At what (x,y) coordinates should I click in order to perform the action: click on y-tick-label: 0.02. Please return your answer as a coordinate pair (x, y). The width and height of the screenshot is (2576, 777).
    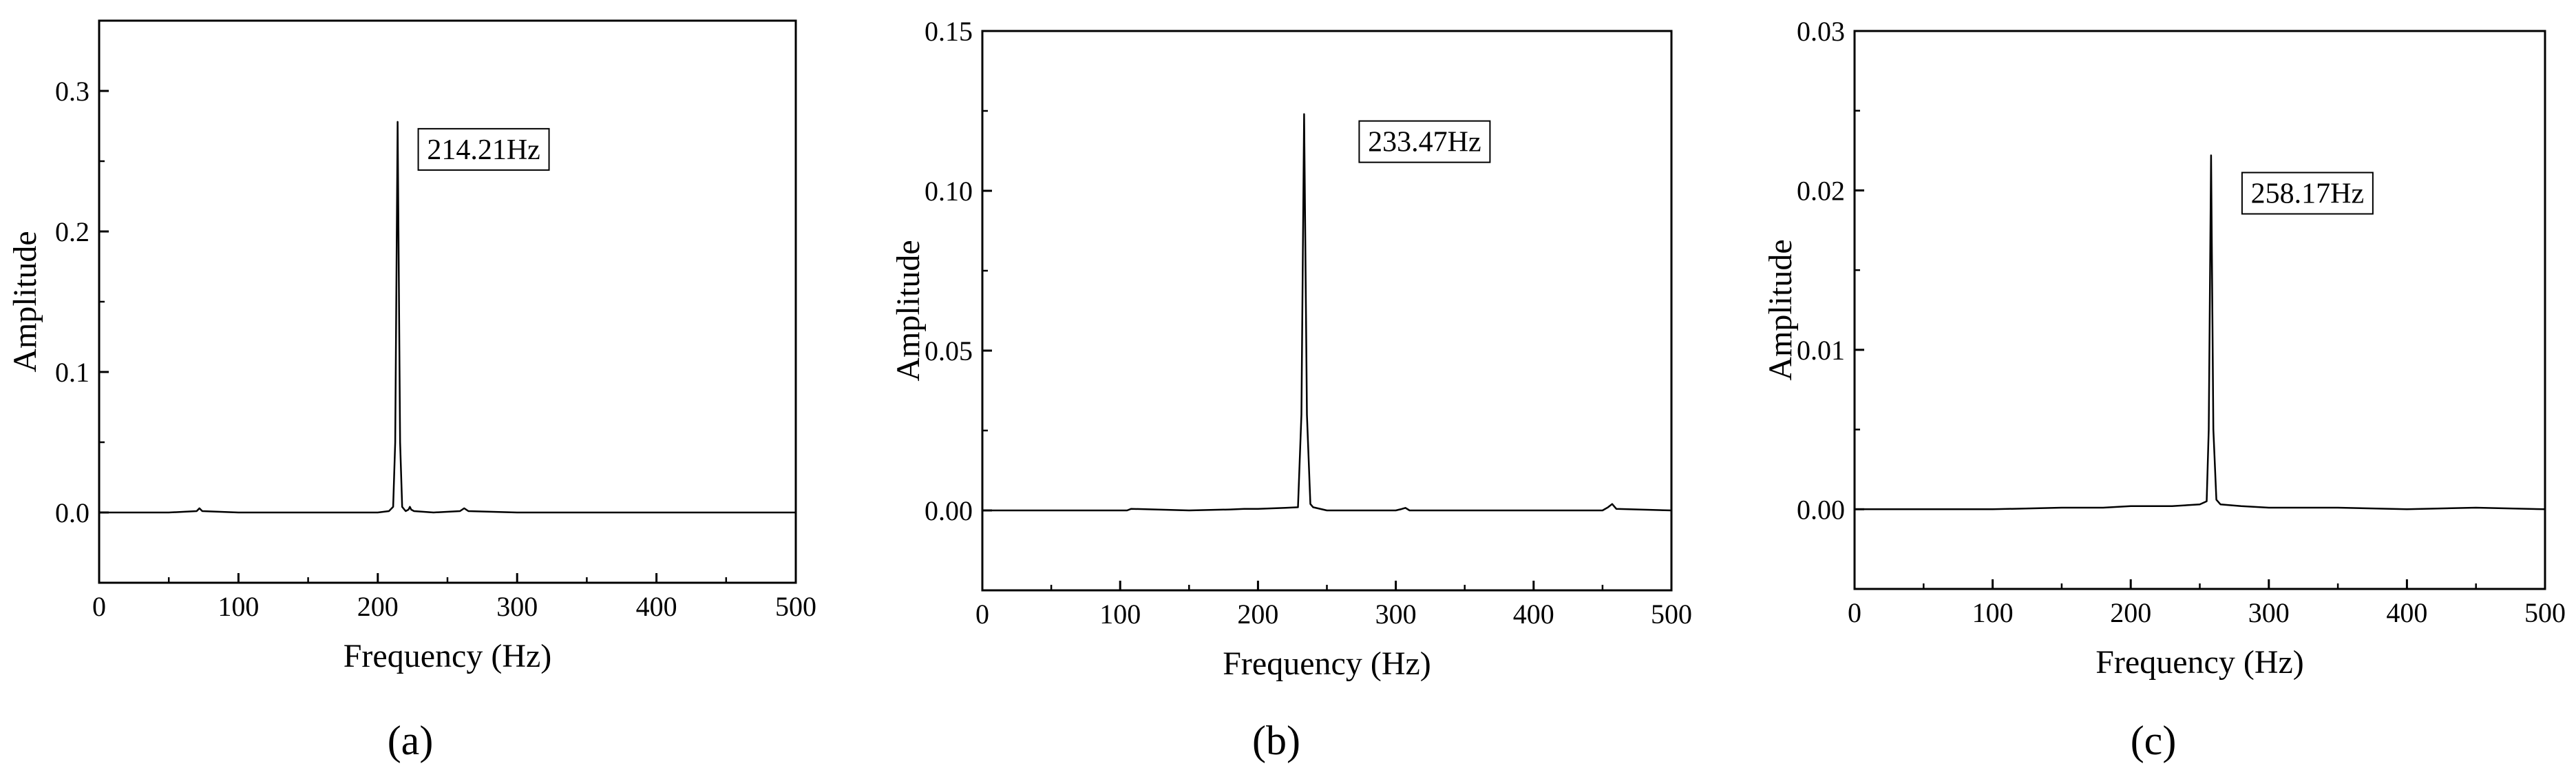
    Looking at the image, I should click on (1821, 190).